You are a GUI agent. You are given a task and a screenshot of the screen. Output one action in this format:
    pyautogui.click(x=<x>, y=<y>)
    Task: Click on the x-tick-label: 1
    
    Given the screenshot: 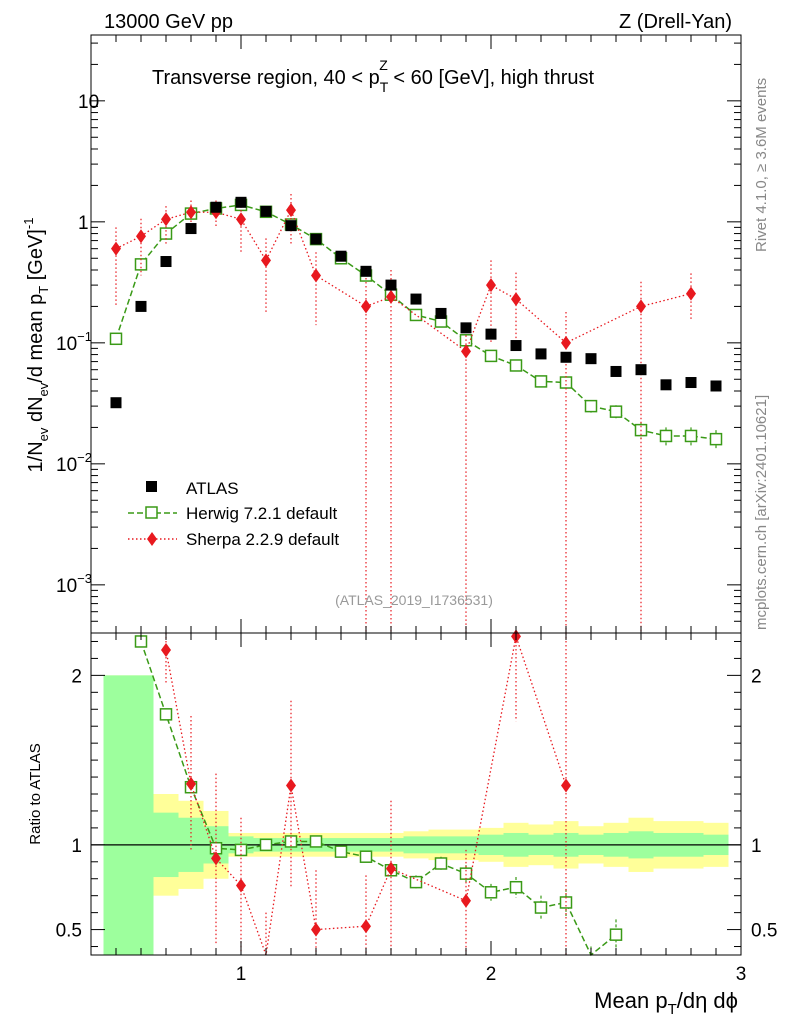 What is the action you would take?
    pyautogui.click(x=241, y=974)
    